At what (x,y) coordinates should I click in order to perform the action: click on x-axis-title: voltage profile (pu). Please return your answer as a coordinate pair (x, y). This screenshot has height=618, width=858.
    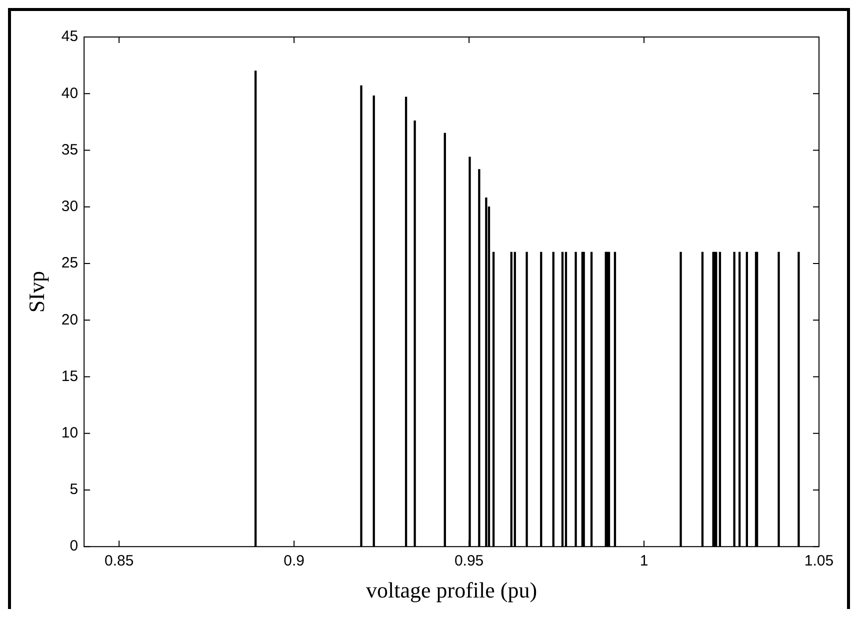
    Looking at the image, I should click on (452, 590).